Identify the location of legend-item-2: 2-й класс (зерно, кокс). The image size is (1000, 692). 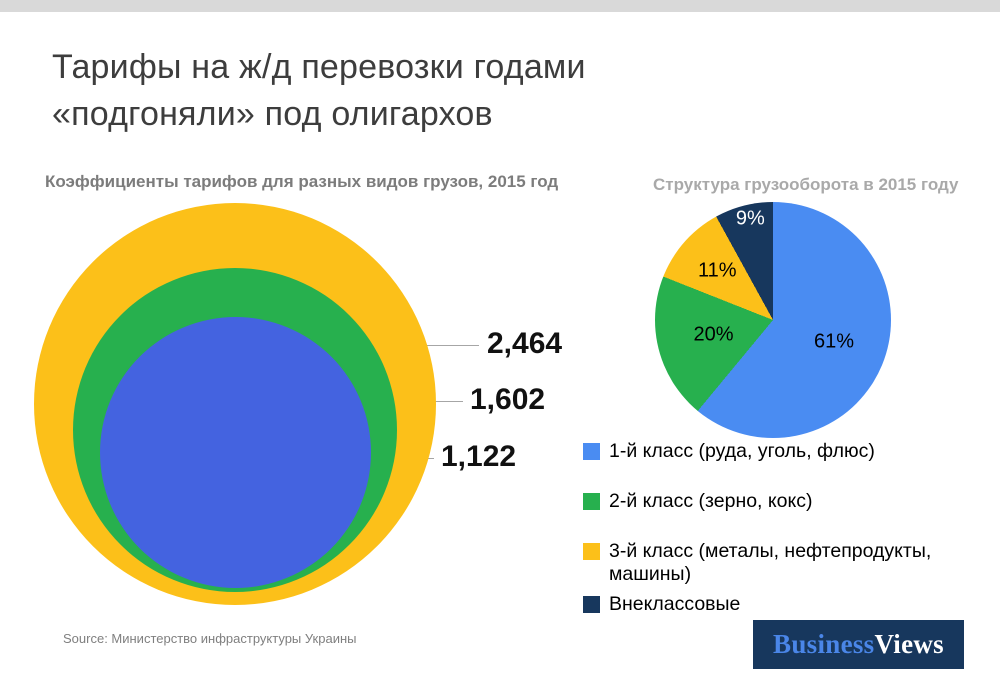
(779, 501).